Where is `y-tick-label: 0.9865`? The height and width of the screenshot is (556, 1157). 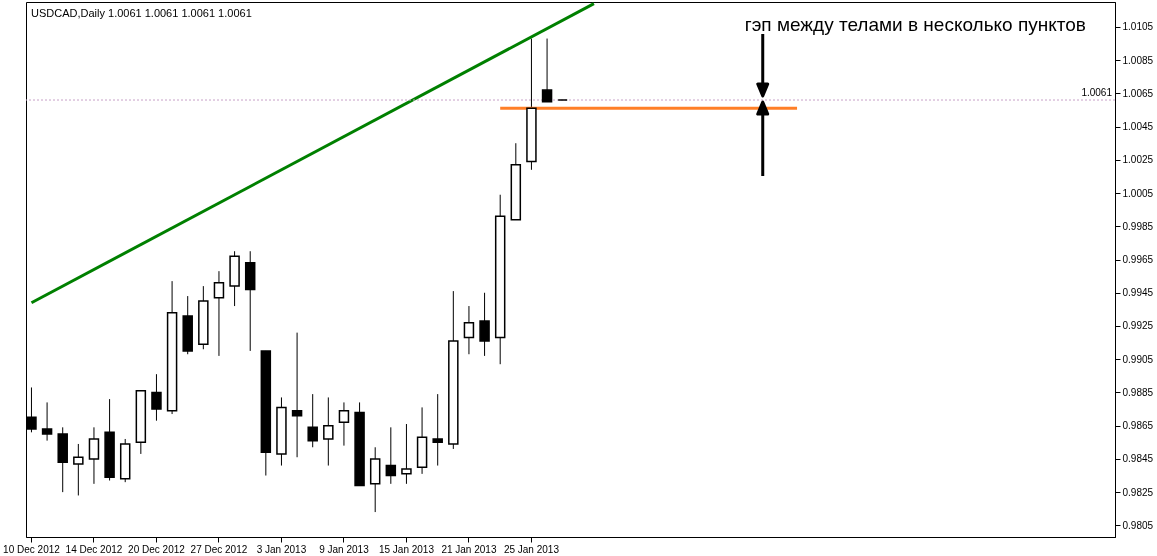
y-tick-label: 0.9865 is located at coordinates (1138, 426).